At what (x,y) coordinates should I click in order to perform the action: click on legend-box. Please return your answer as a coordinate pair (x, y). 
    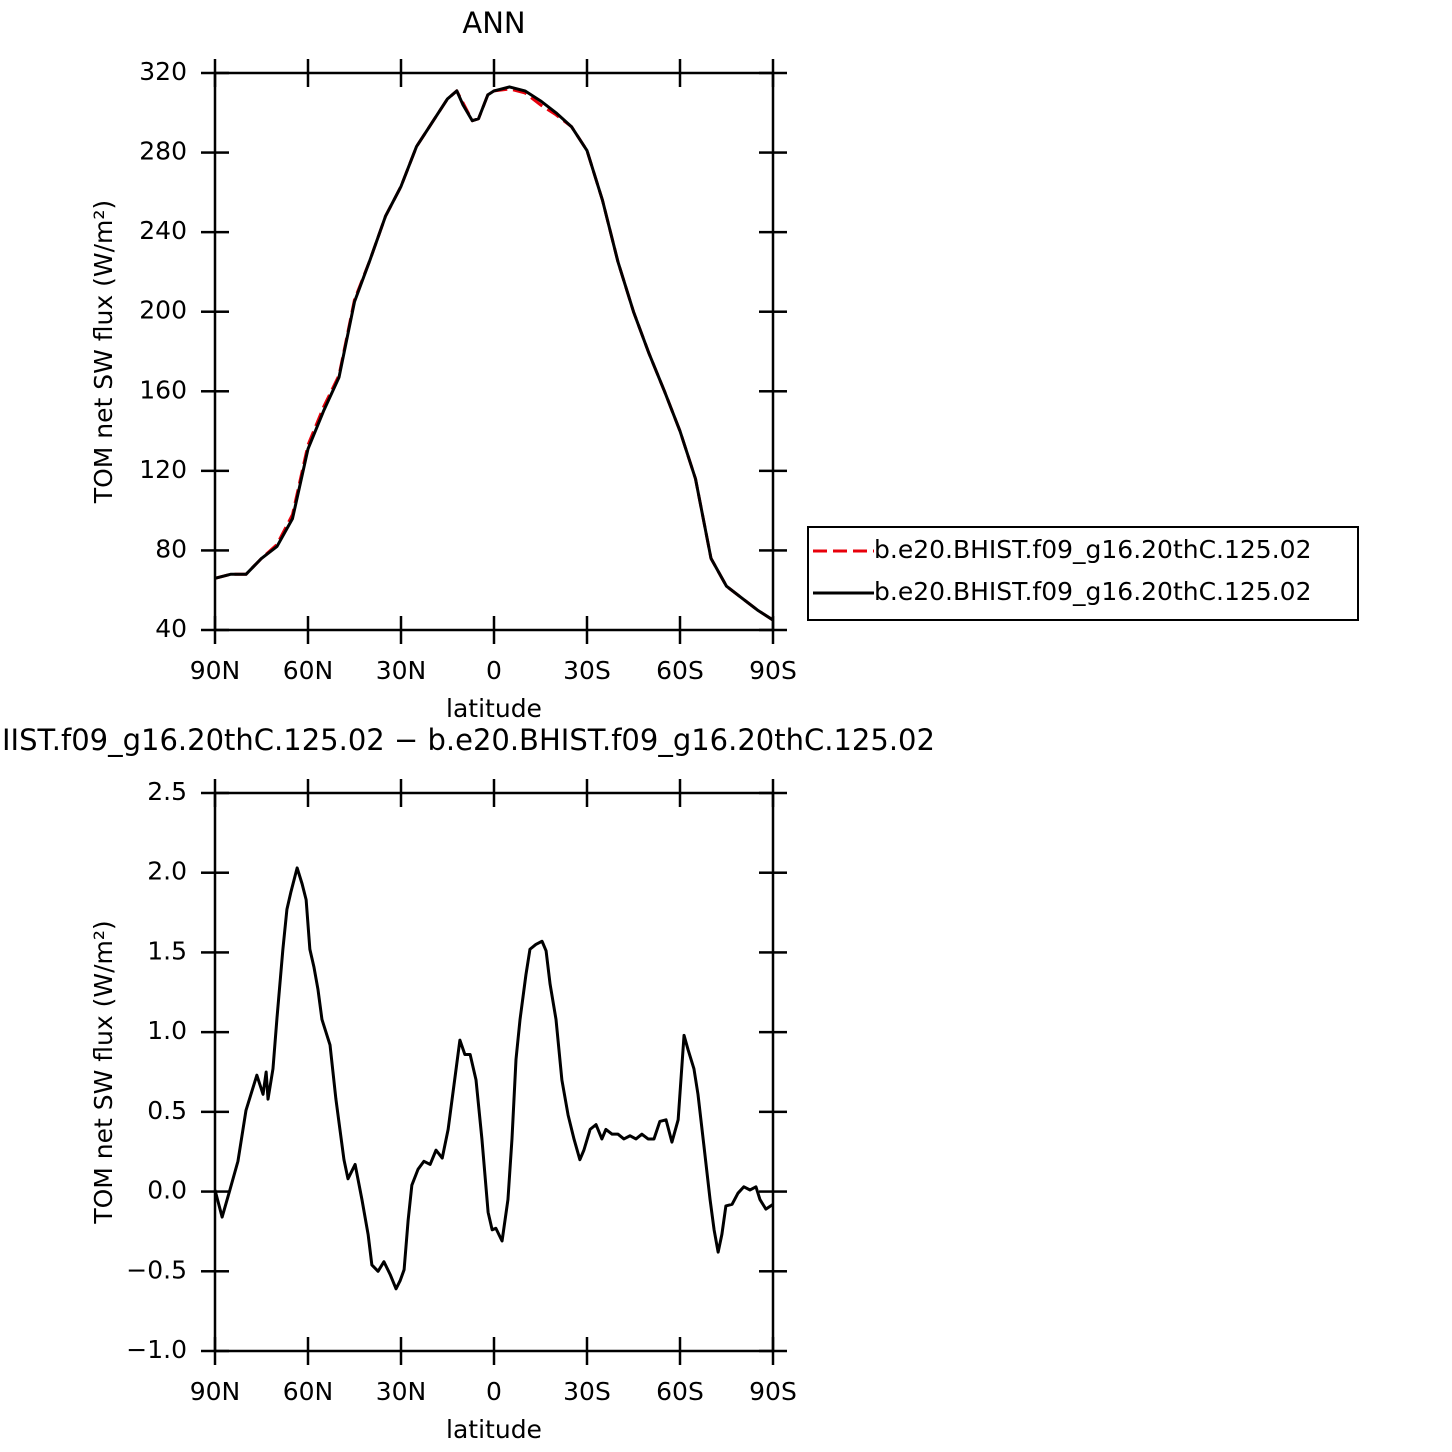
    Looking at the image, I should click on (1083, 573).